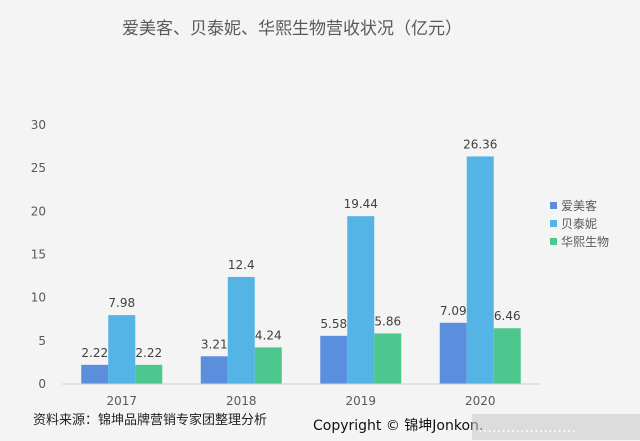 This screenshot has width=640, height=441. I want to click on data-label: 7.09, so click(453, 311).